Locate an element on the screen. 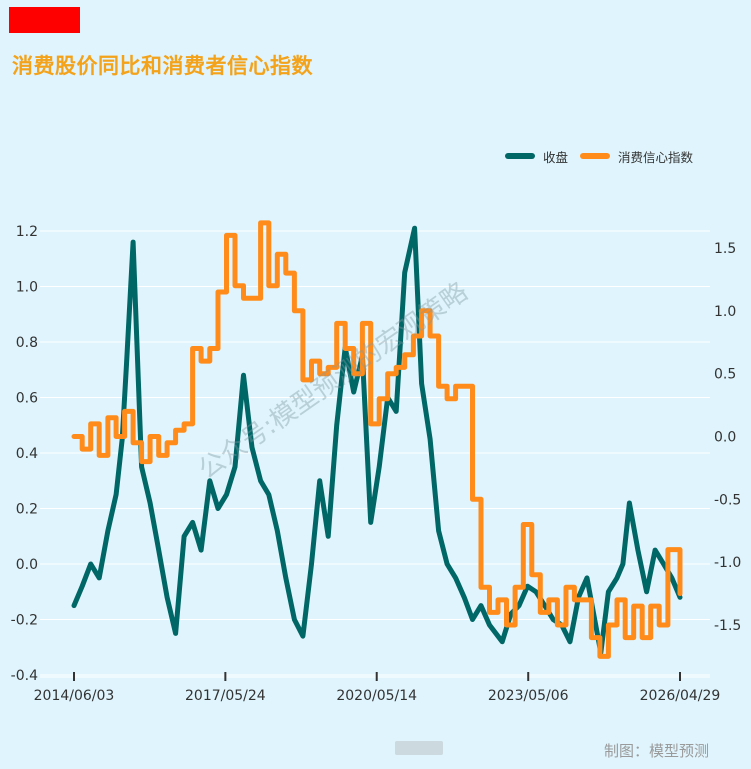  x-tick-label: 2020/05/14 is located at coordinates (376, 696).